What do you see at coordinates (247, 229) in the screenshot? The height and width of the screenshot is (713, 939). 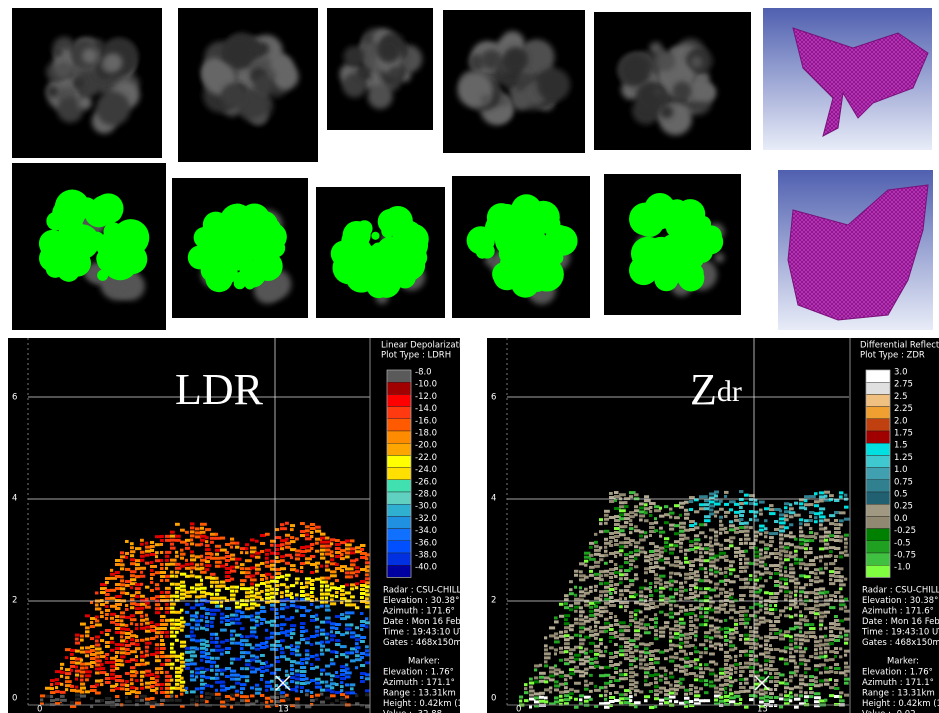 I see `blob` at bounding box center [247, 229].